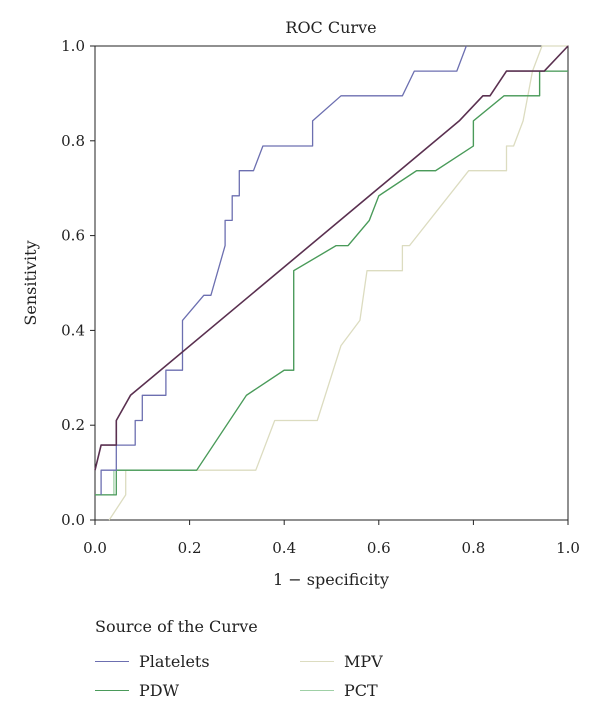  I want to click on x-tick-label: 0.2, so click(190, 548).